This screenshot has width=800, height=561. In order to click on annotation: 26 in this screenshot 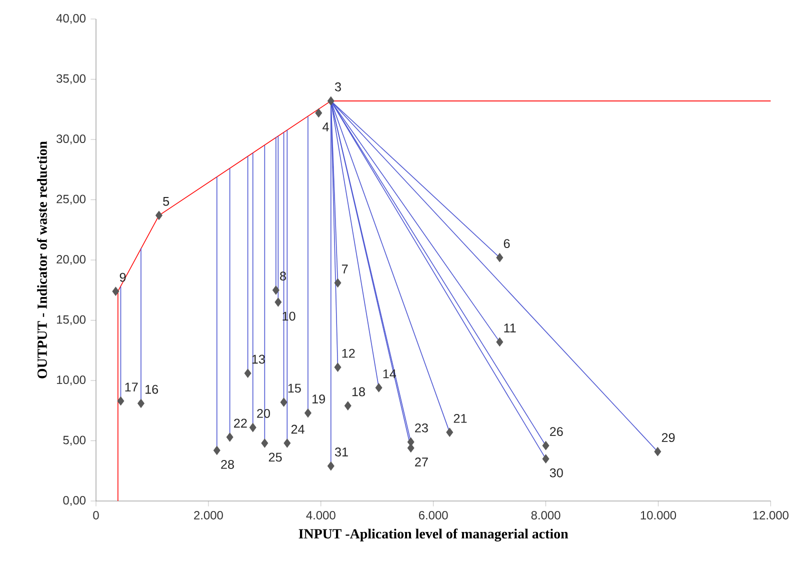, I will do `click(556, 431)`.